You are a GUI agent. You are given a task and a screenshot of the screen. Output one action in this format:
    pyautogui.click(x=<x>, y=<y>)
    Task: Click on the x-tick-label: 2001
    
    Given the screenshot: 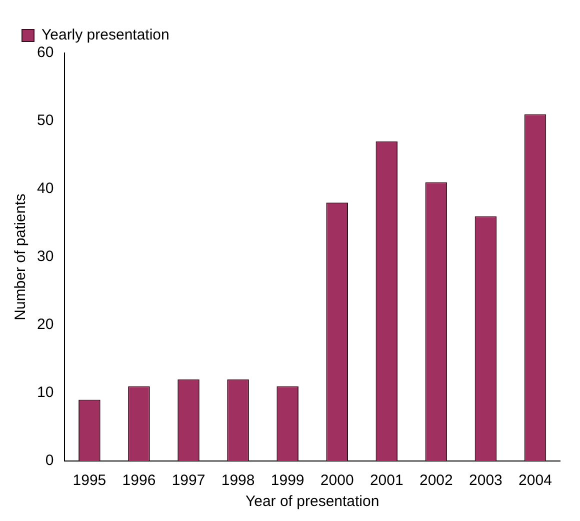 What is the action you would take?
    pyautogui.click(x=387, y=481)
    